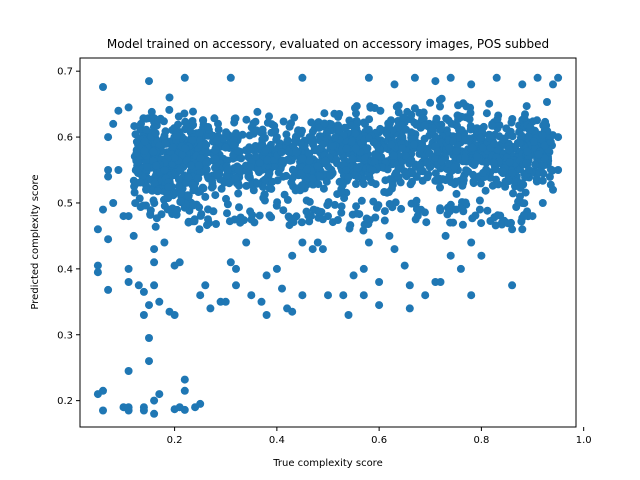 The width and height of the screenshot is (640, 480). Describe the element at coordinates (584, 440) in the screenshot. I see `x-tick-label: 1.0` at that location.